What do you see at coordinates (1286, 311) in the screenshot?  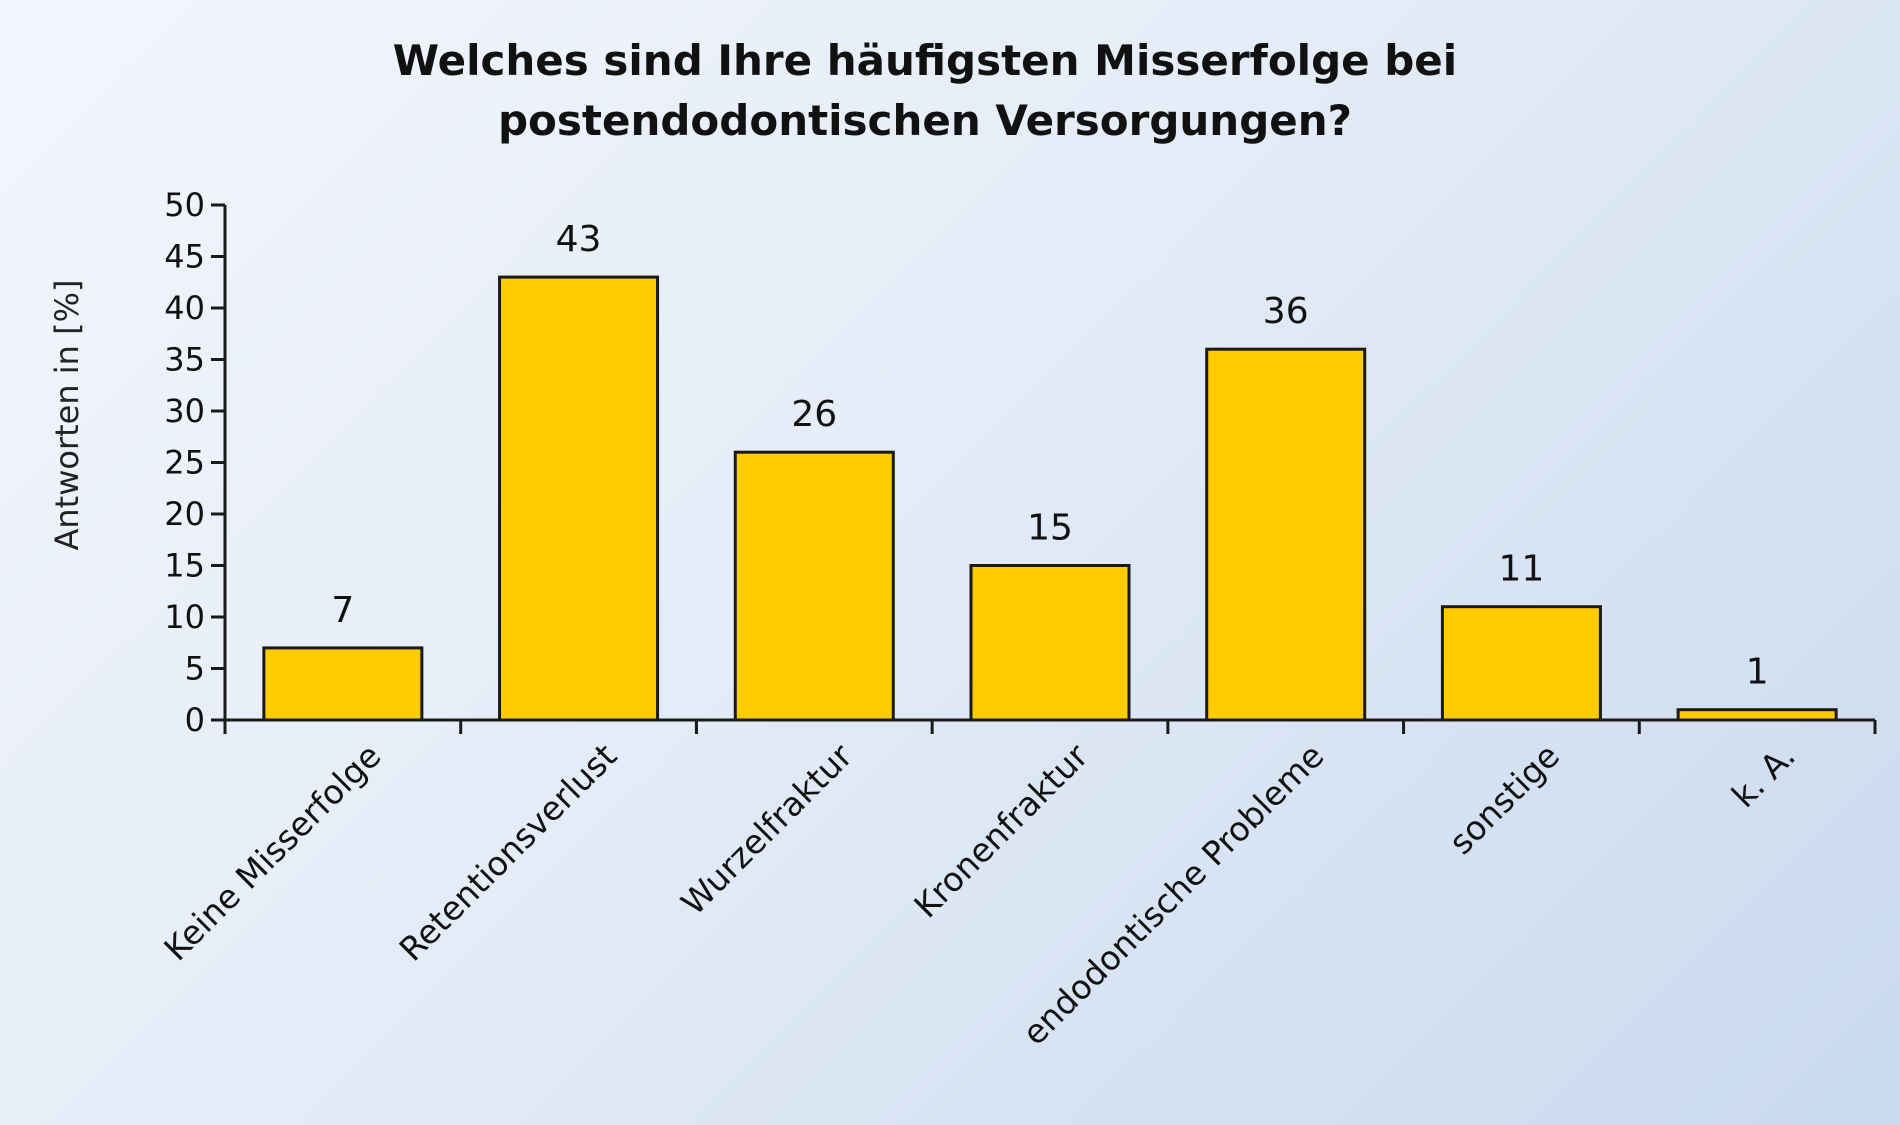 I see `value-label: 36` at bounding box center [1286, 311].